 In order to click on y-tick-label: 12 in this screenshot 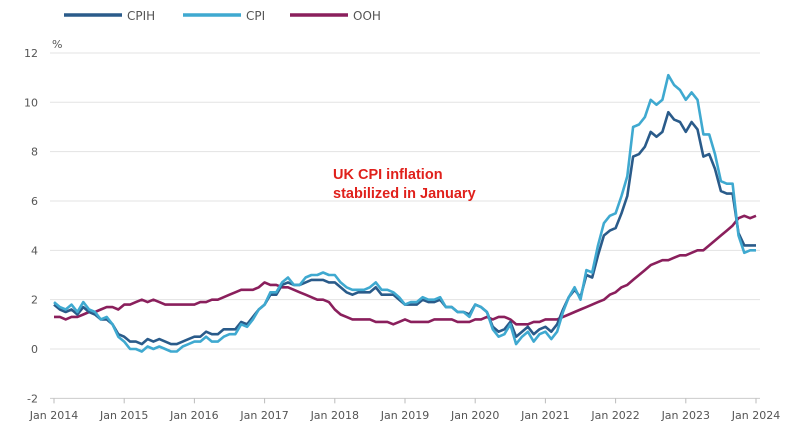, I will do `click(31, 53)`.